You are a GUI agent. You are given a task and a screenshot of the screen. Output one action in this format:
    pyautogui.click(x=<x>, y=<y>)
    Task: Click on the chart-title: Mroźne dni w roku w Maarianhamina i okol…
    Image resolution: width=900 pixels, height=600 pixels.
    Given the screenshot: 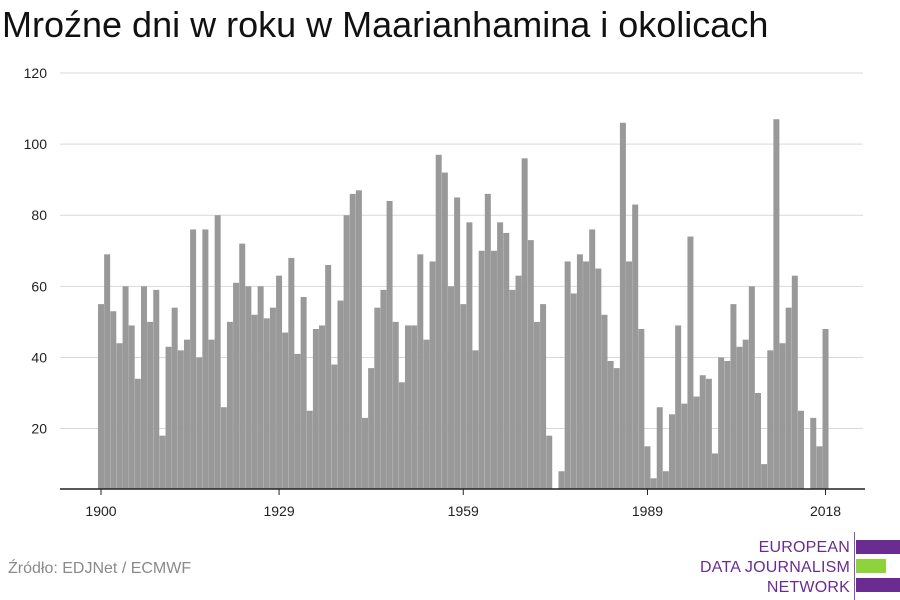 What is the action you would take?
    pyautogui.click(x=385, y=24)
    